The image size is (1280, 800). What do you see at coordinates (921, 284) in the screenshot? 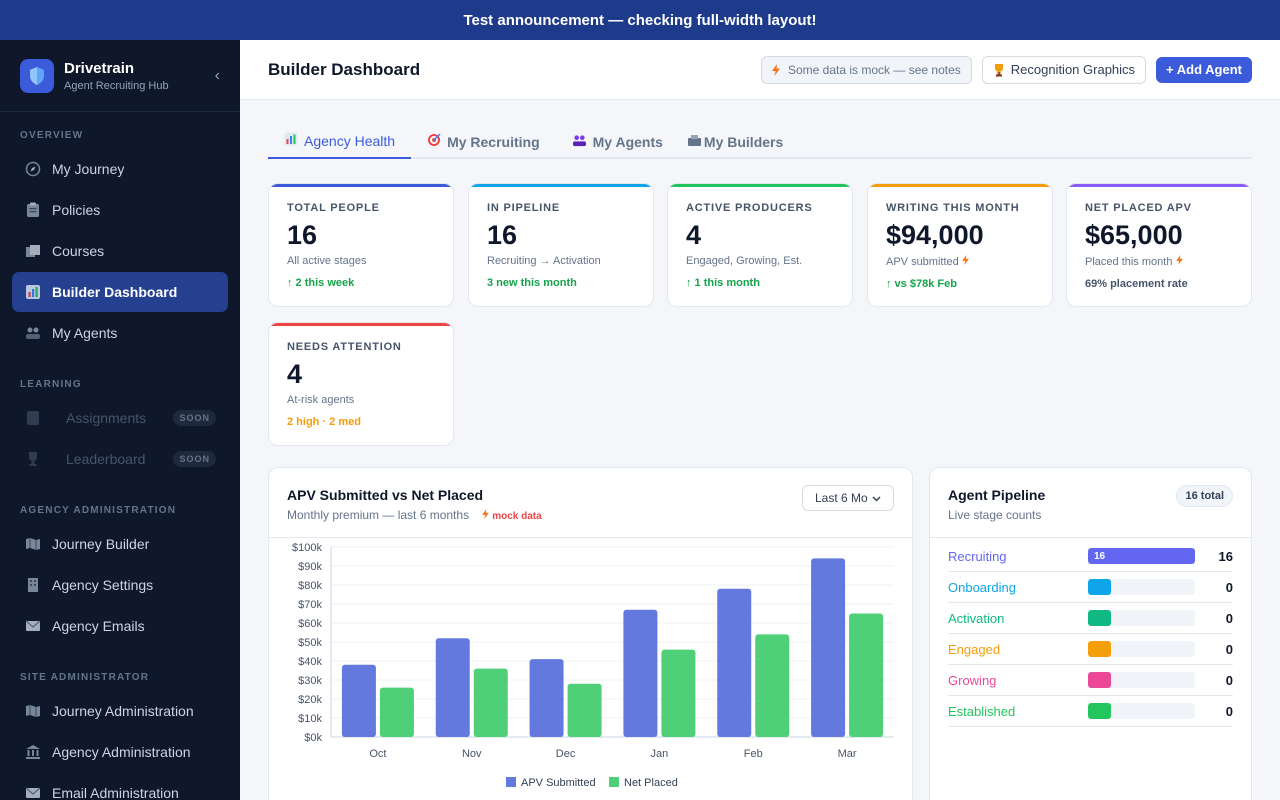
I see `stat-trend: ↑ vs $78k Feb` at bounding box center [921, 284].